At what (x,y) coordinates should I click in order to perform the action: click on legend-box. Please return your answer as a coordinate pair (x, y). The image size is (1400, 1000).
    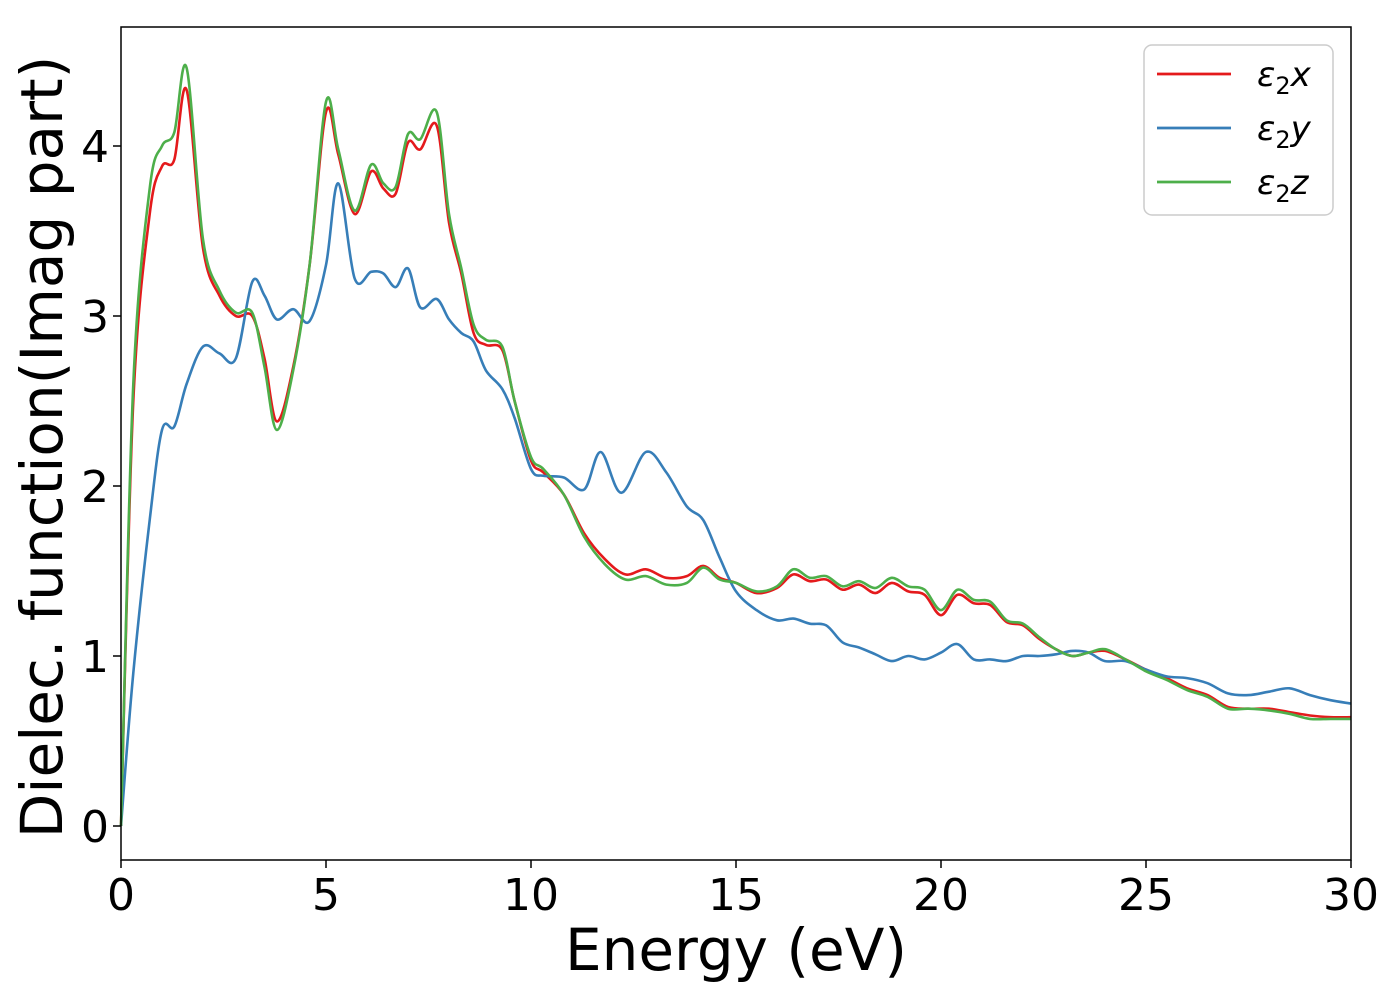
    Looking at the image, I should click on (1238, 130).